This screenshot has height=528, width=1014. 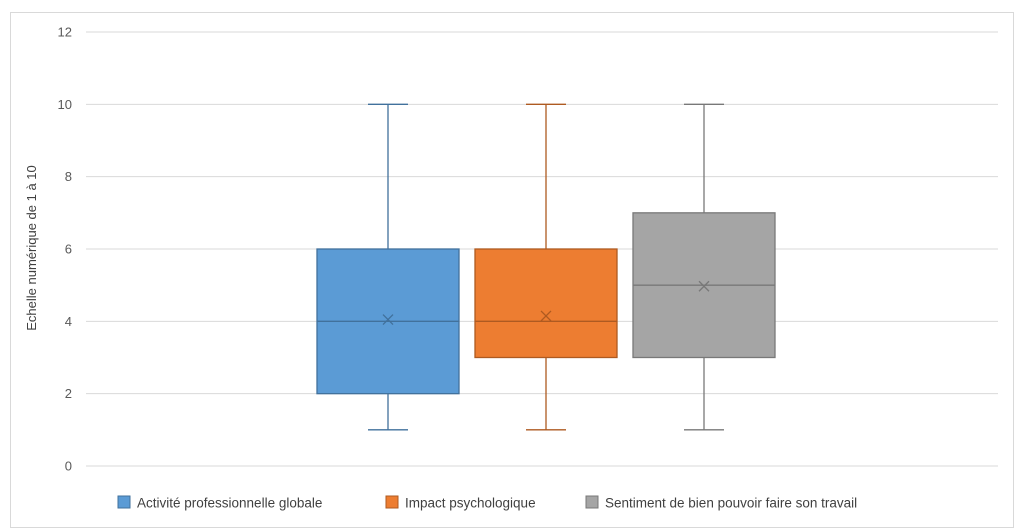 What do you see at coordinates (31, 248) in the screenshot?
I see `y-axis-title: Echelle numérique de 1 à 10` at bounding box center [31, 248].